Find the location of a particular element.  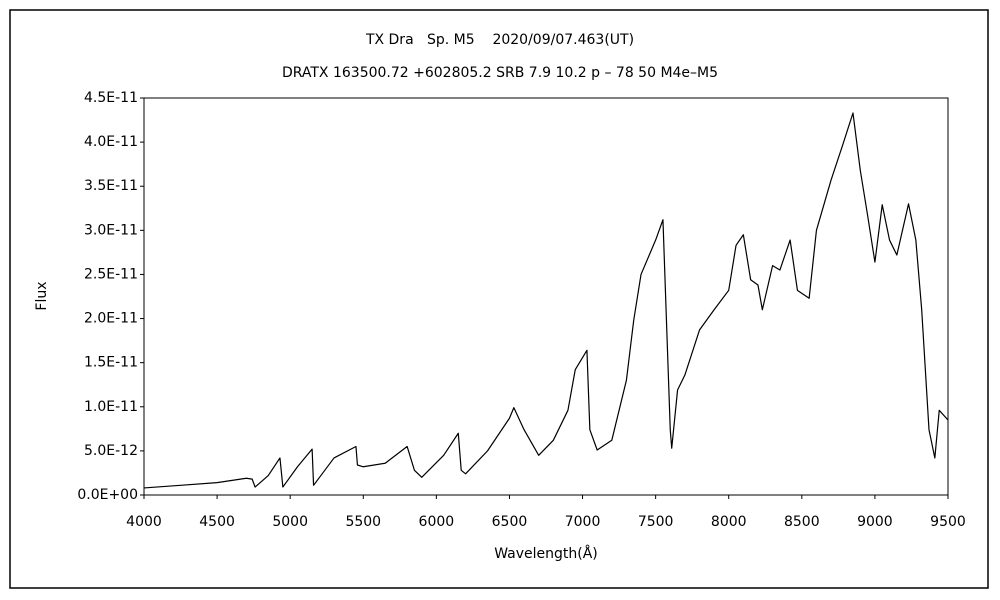

x-tick-label: 9500 is located at coordinates (948, 522).